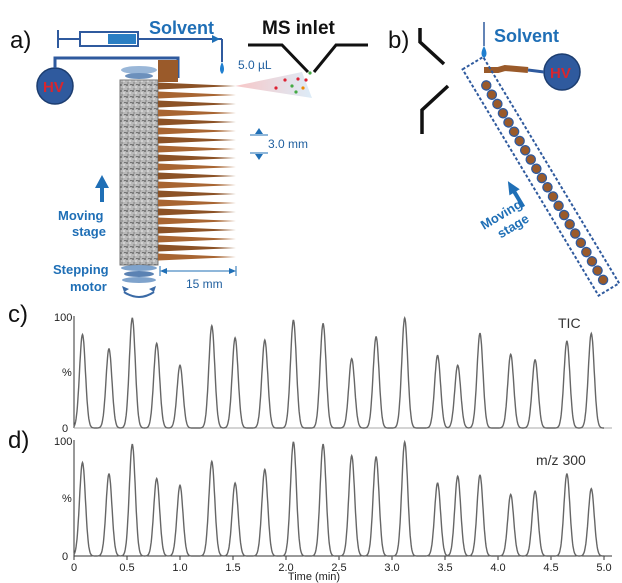 The height and width of the screenshot is (583, 622). What do you see at coordinates (65, 429) in the screenshot?
I see `chart-c-ytick-bottom: 0` at bounding box center [65, 429].